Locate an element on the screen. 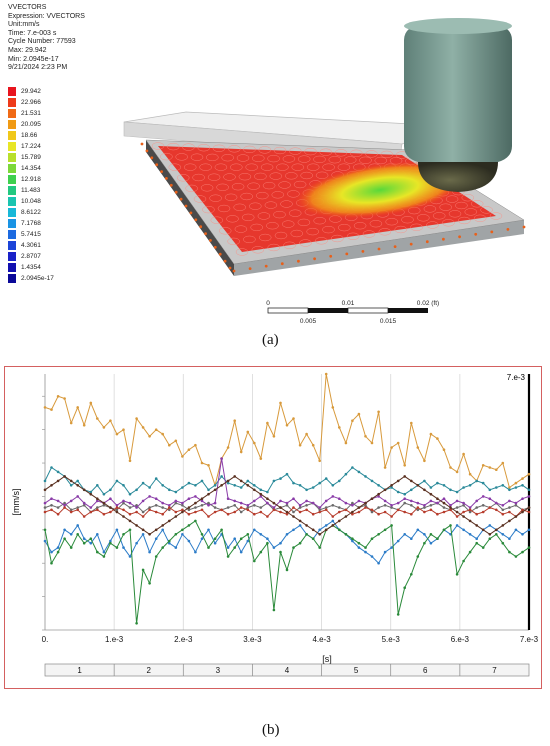 The image size is (550, 746). frame-cell-label: 2 is located at coordinates (148, 670).